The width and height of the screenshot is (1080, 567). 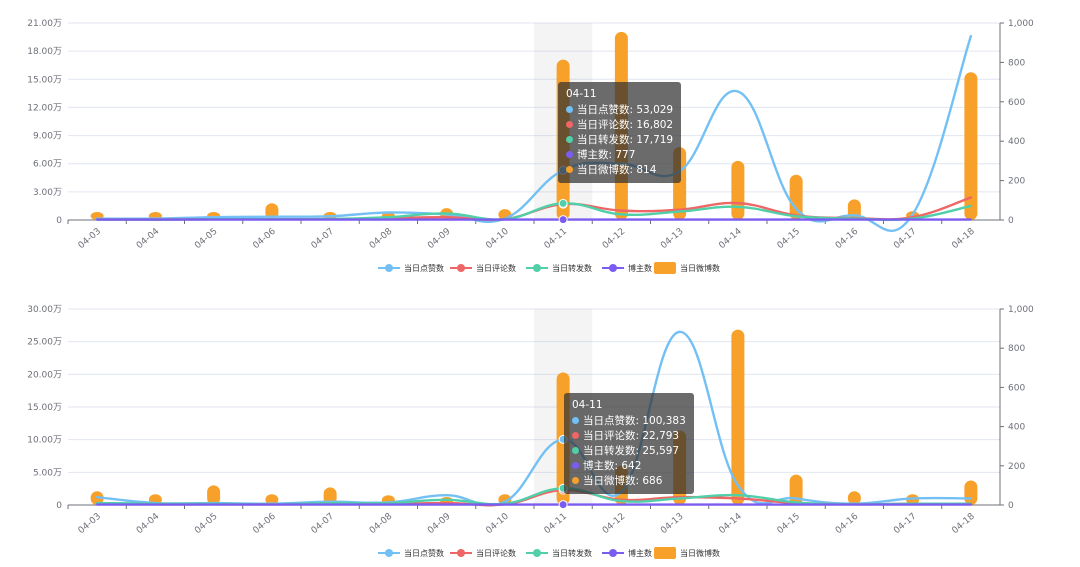 What do you see at coordinates (47, 193) in the screenshot?
I see `y-left-tick-label: 3.00万` at bounding box center [47, 193].